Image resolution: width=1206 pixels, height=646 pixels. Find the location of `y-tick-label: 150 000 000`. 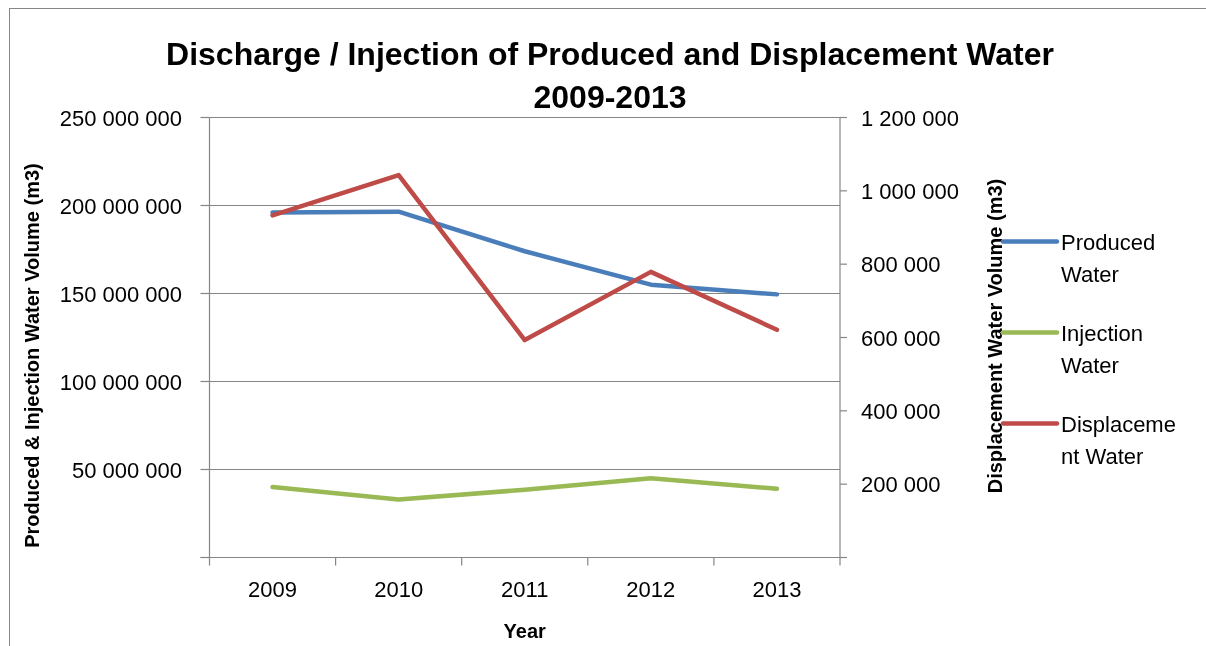

y-tick-label: 150 000 000 is located at coordinates (120, 294).